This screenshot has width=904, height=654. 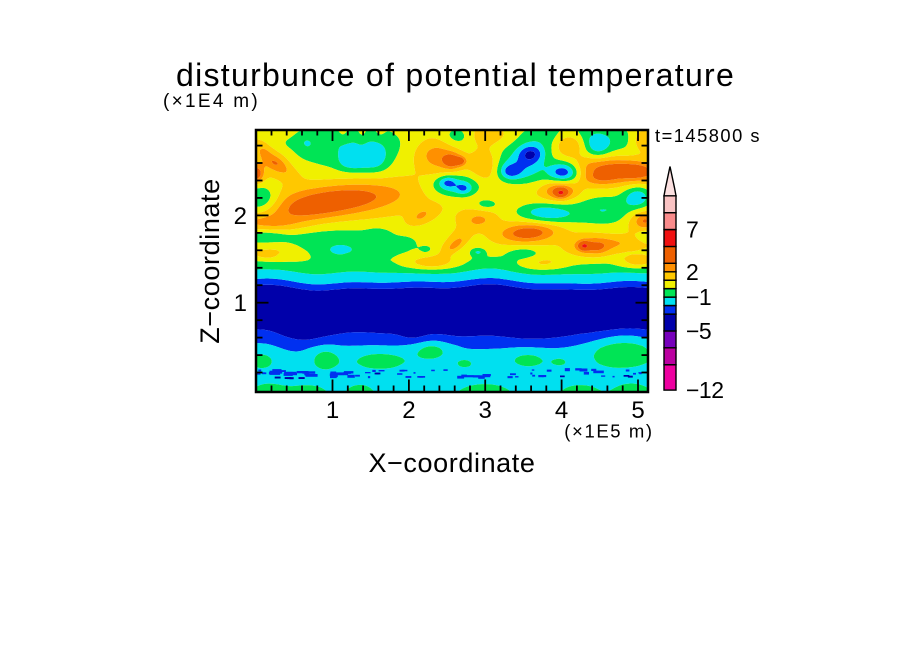 I want to click on svg-text: −12, so click(x=705, y=390).